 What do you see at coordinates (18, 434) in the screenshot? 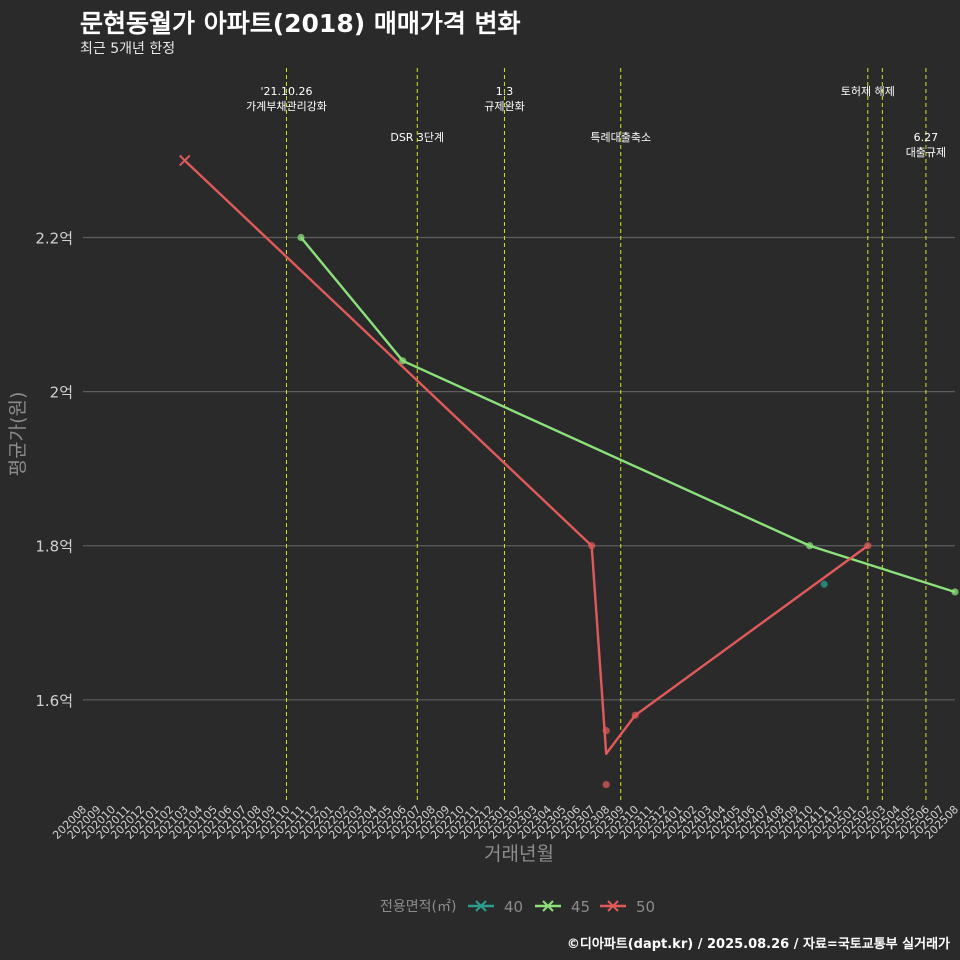
I see `y-axis-title: 평균가(원)` at bounding box center [18, 434].